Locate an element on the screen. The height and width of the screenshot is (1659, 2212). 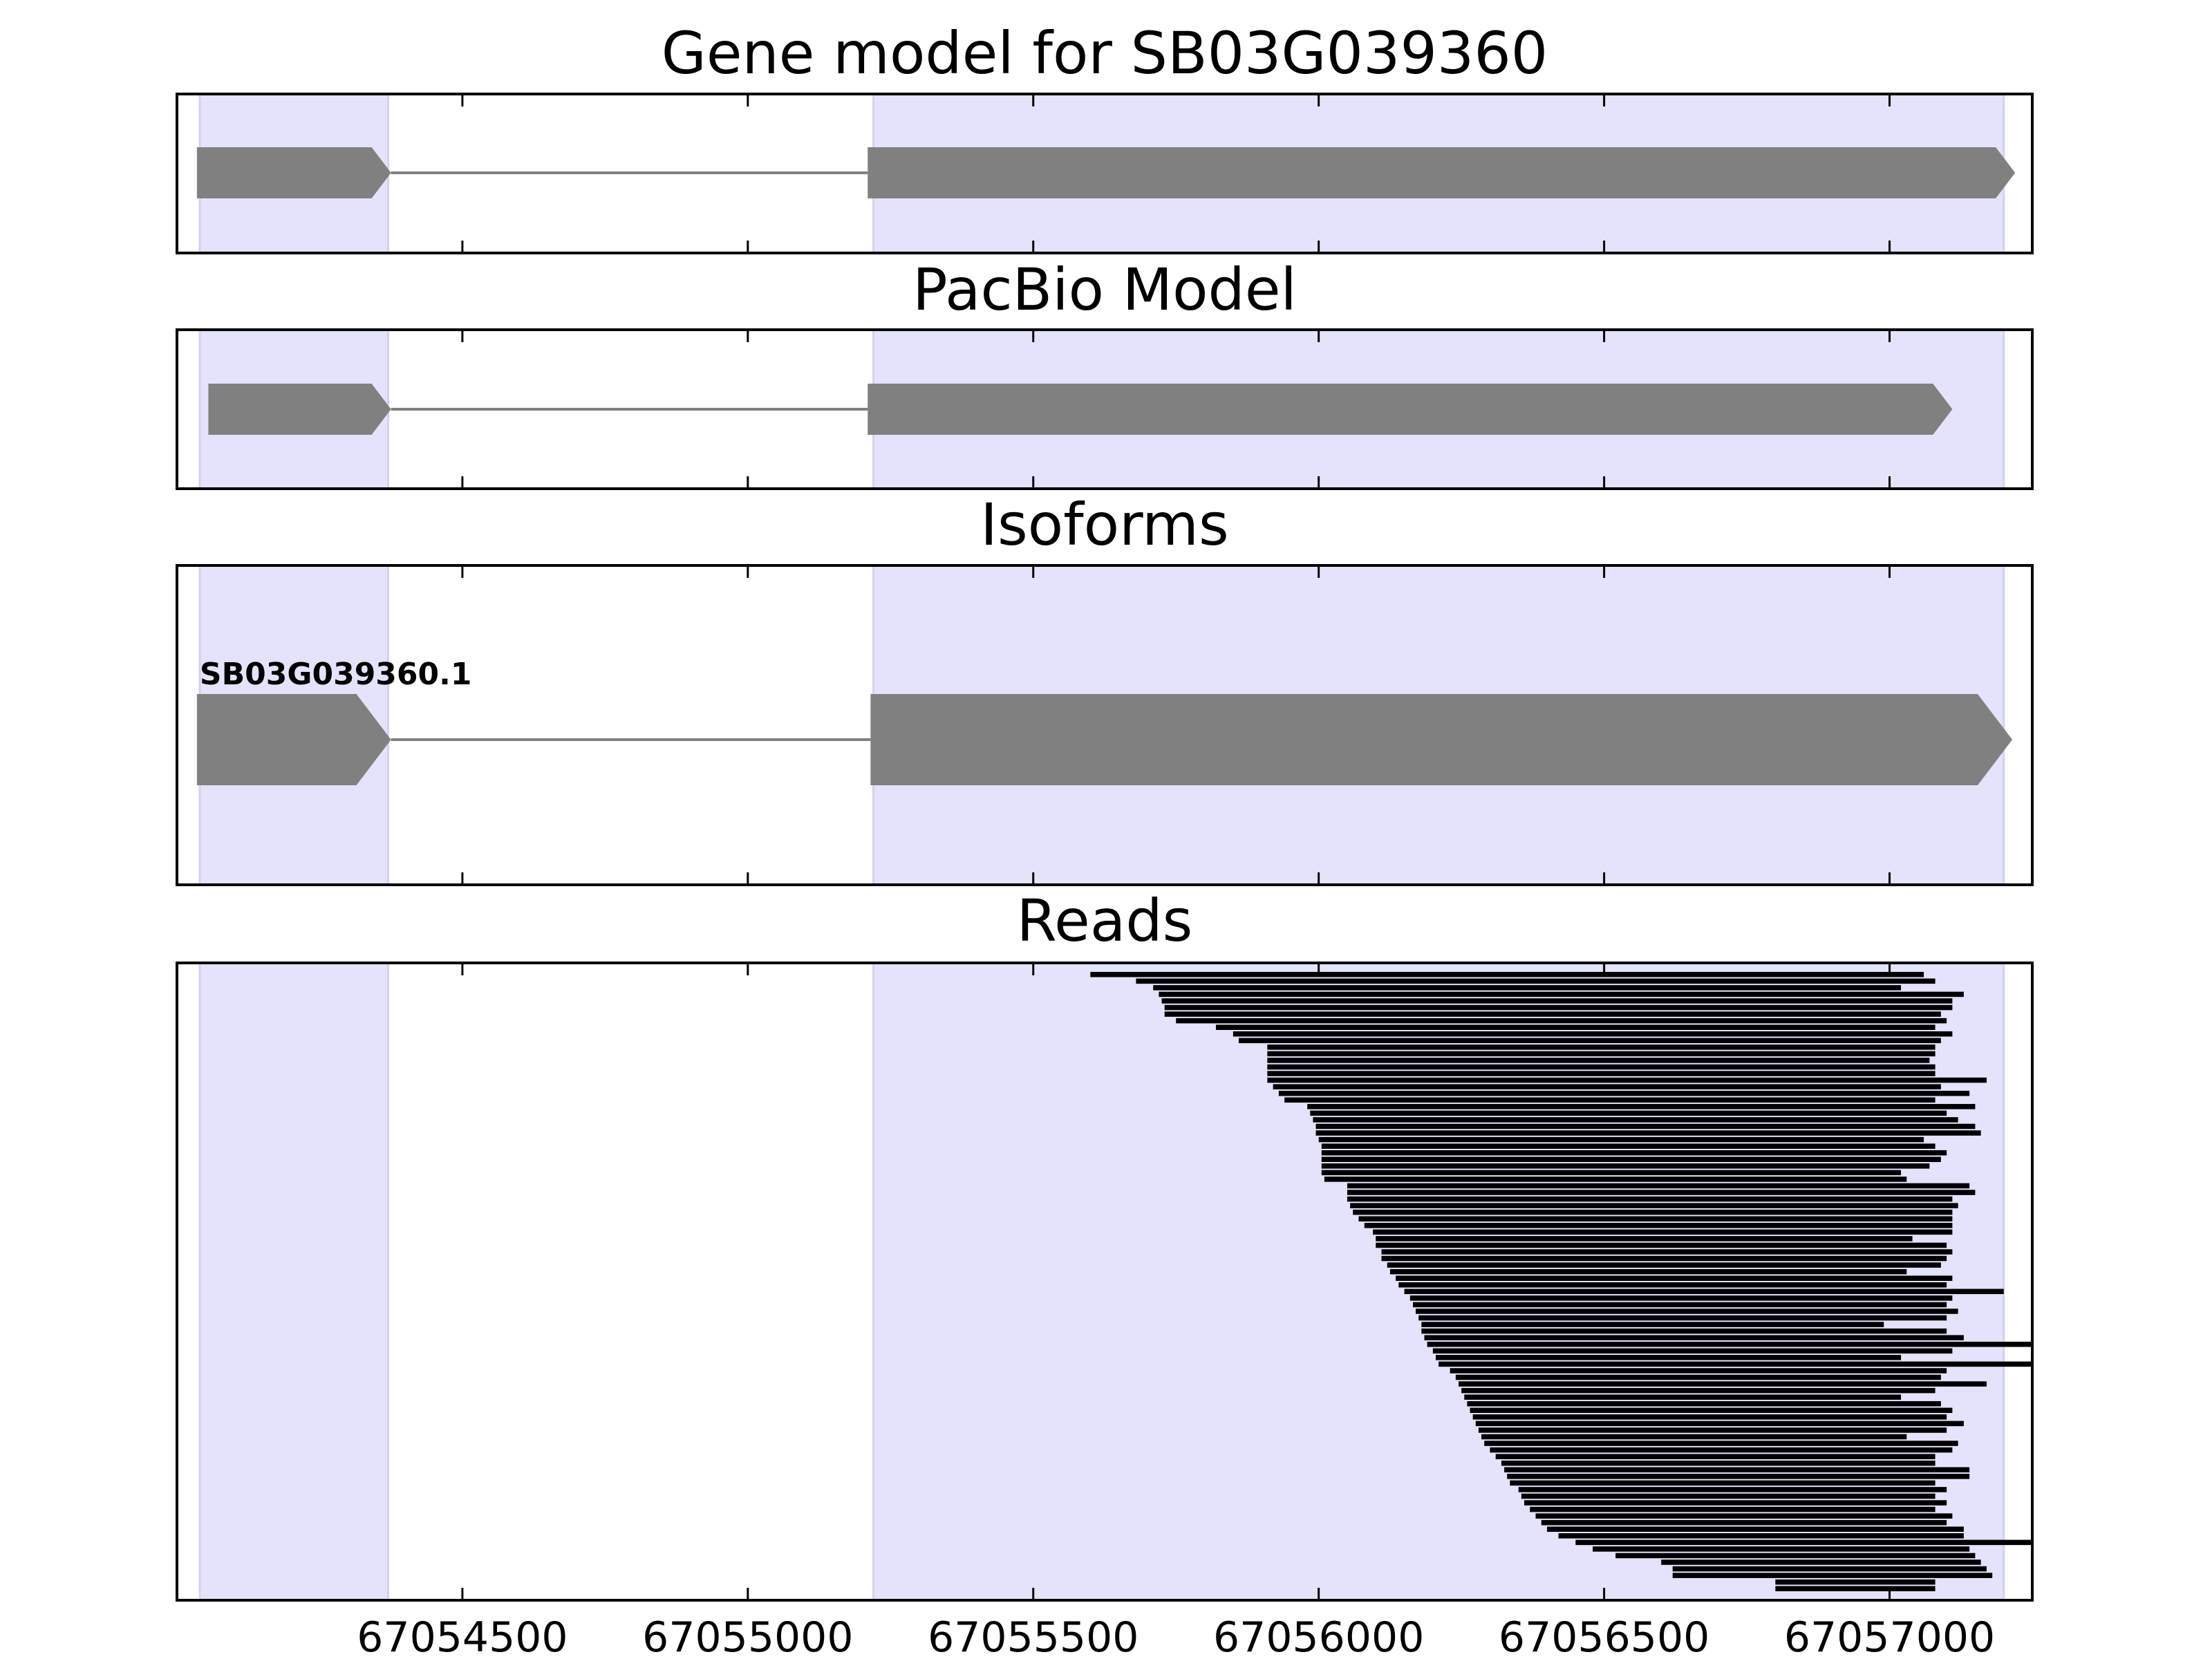
panel-gene-model: Gene model for SB03G039360 is located at coordinates (1105, 136).